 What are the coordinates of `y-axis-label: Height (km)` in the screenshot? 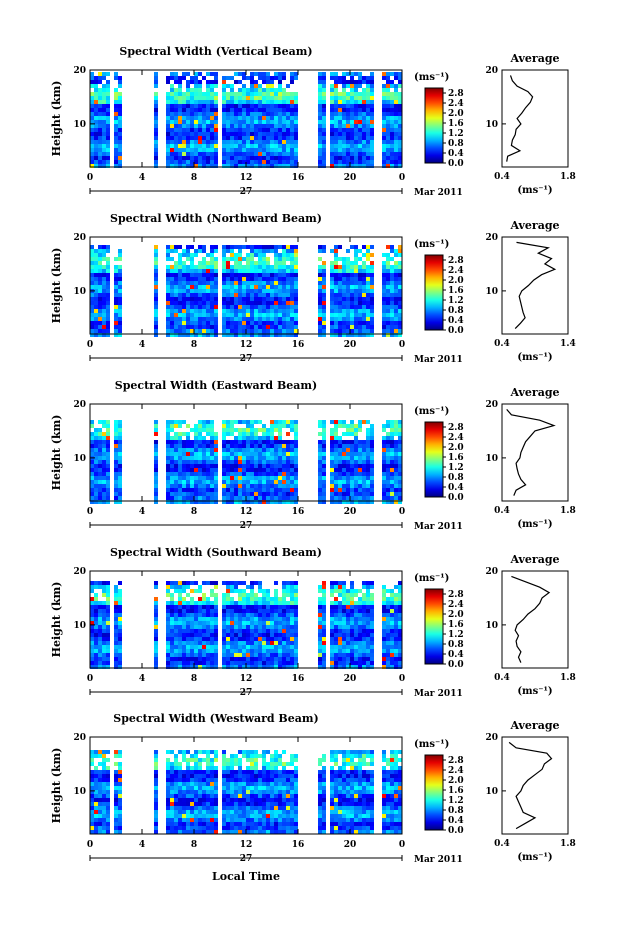 It's located at (56, 286).